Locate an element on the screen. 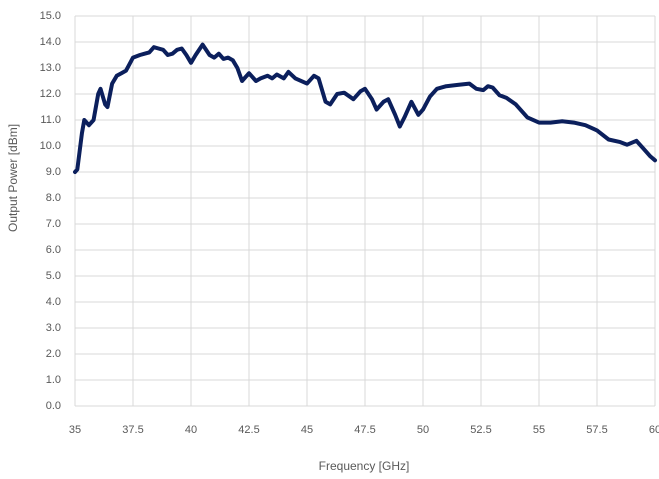 Image resolution: width=659 pixels, height=479 pixels. x-tick-label: 37.5 is located at coordinates (132, 430).